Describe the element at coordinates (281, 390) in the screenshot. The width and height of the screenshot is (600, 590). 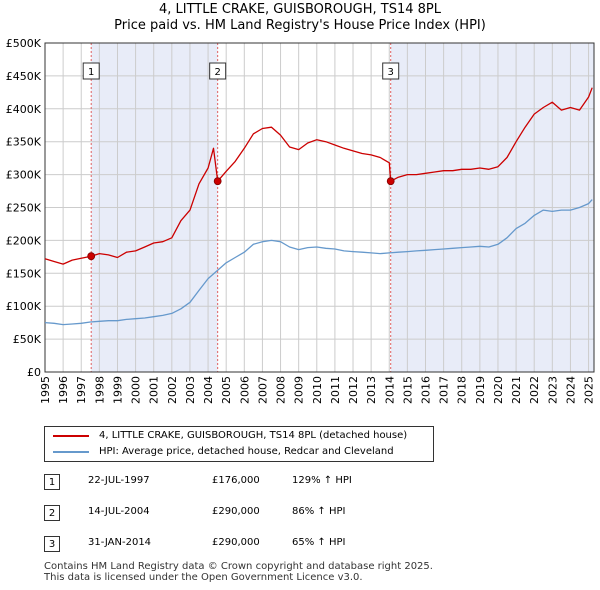
I see `x-tick-label: 2008` at that location.